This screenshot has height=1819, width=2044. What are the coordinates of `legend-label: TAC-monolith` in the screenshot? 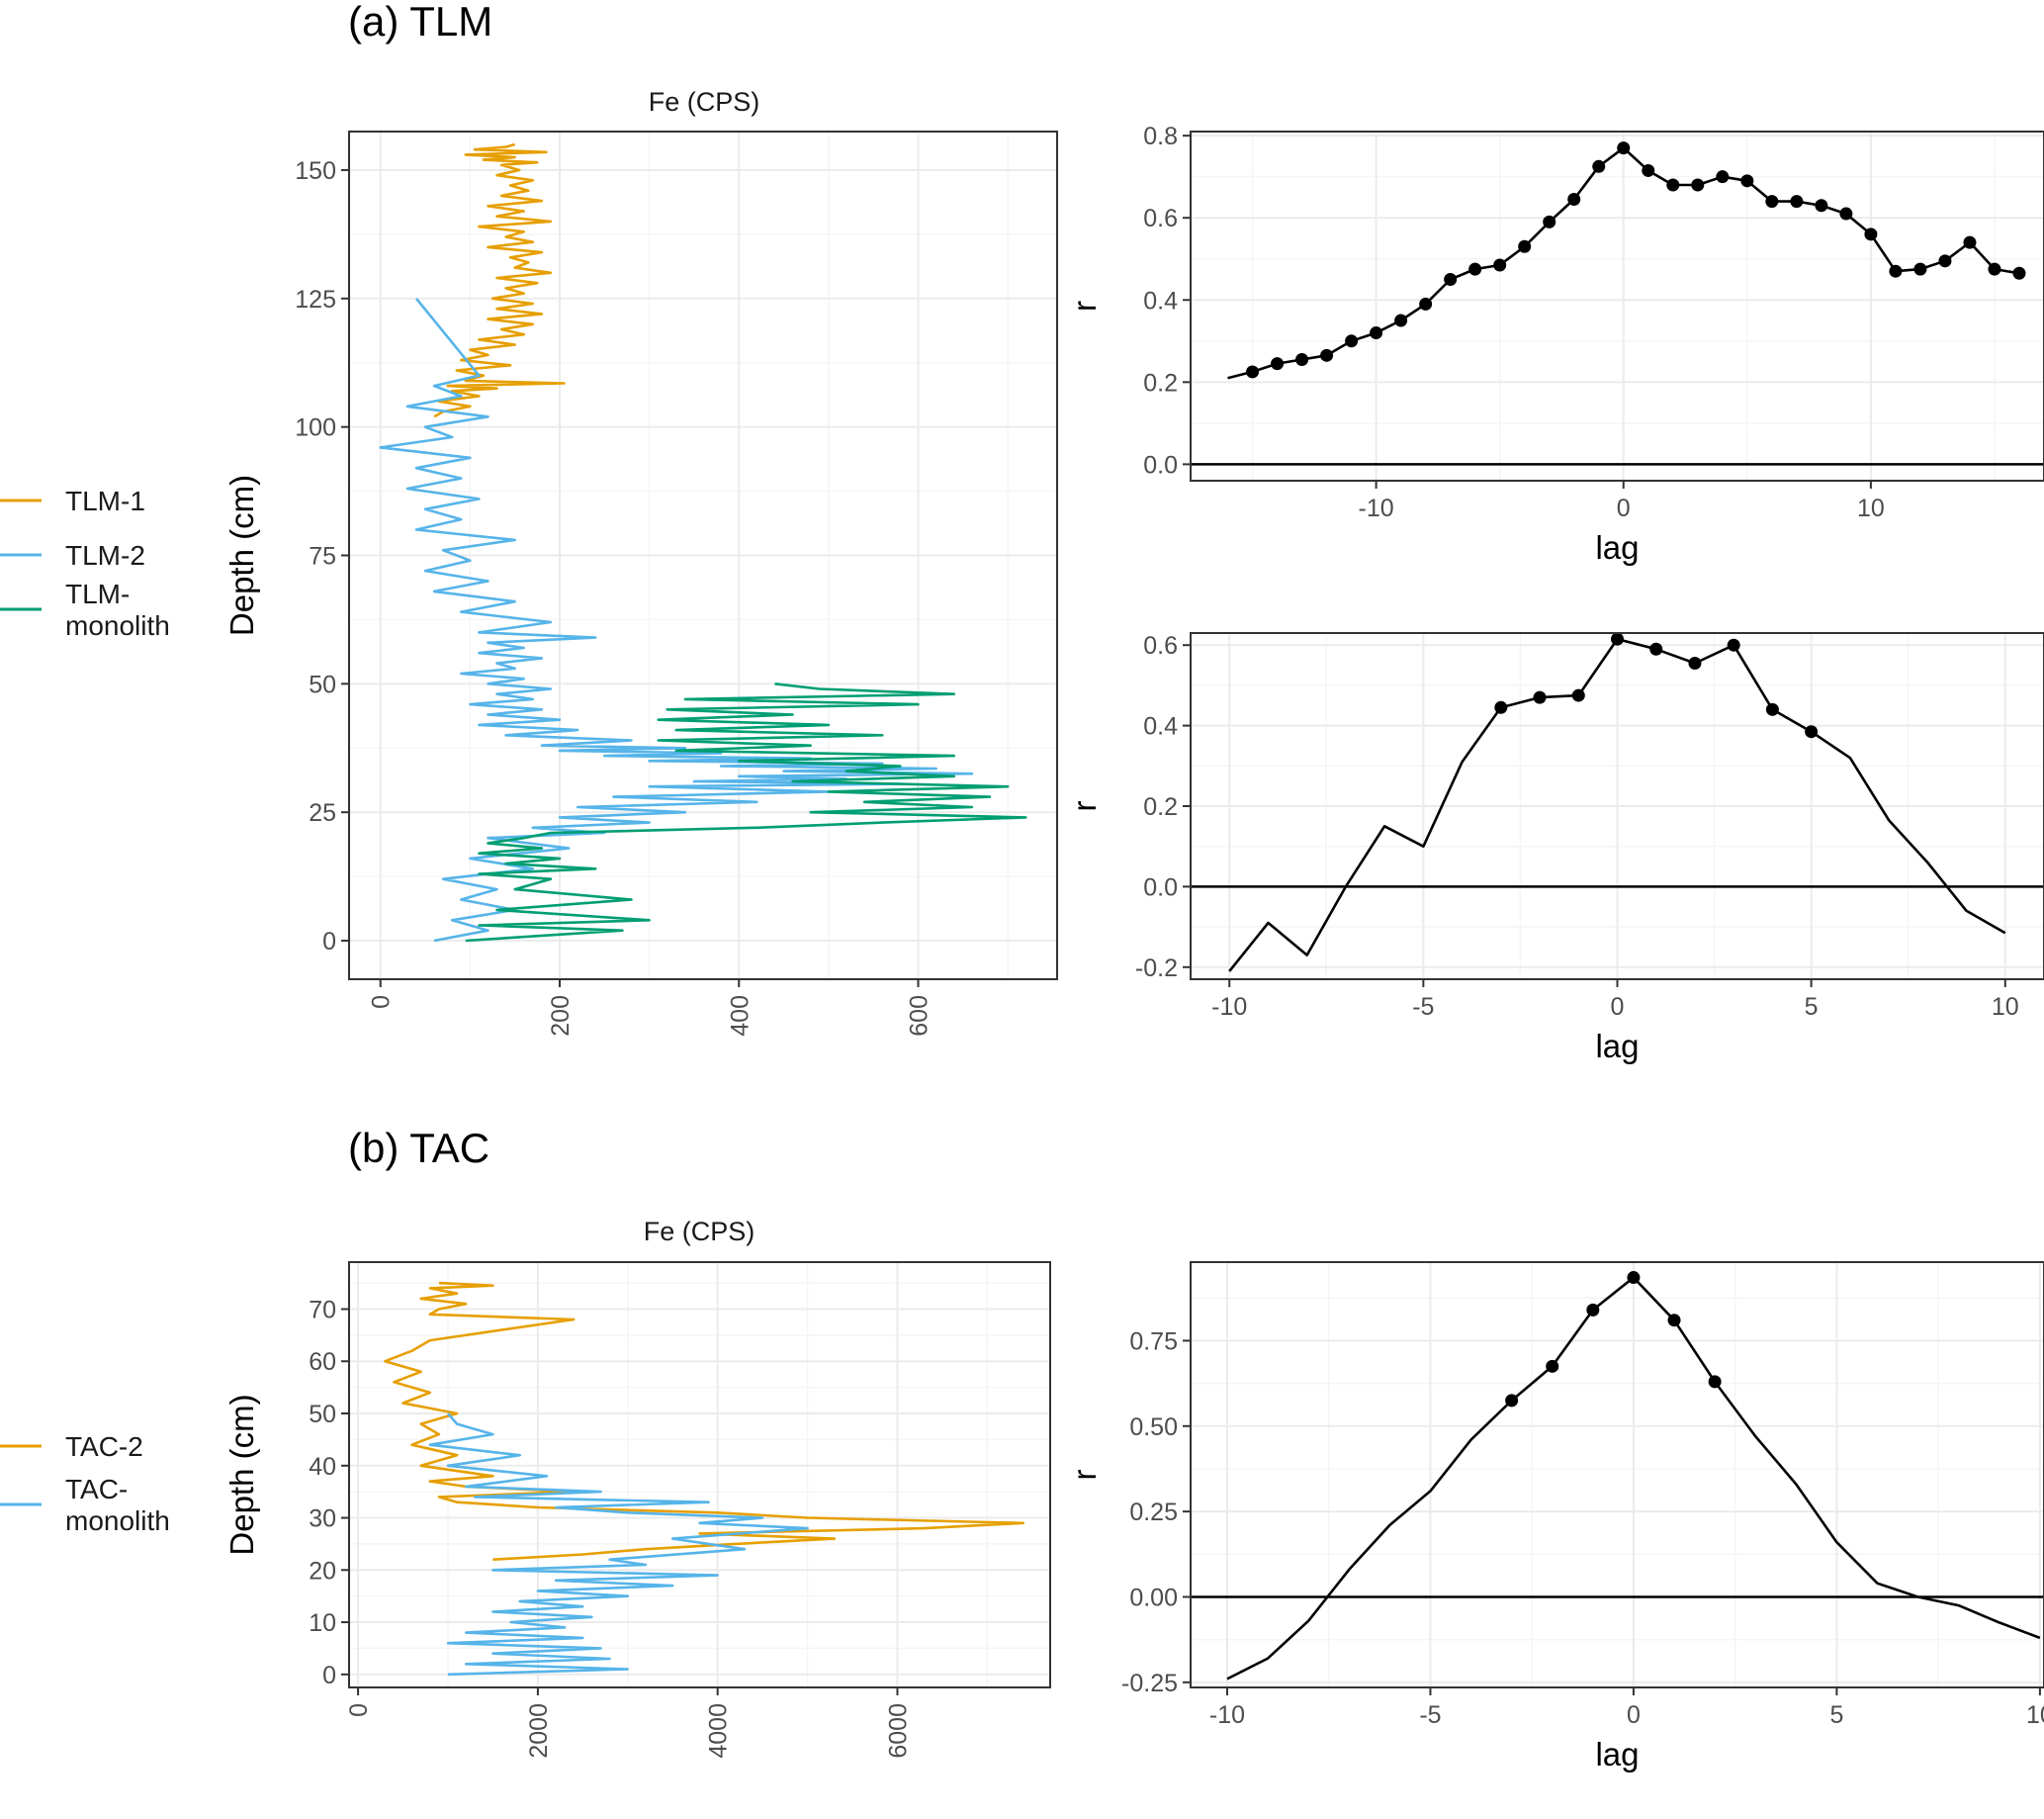 It's located at (117, 1505).